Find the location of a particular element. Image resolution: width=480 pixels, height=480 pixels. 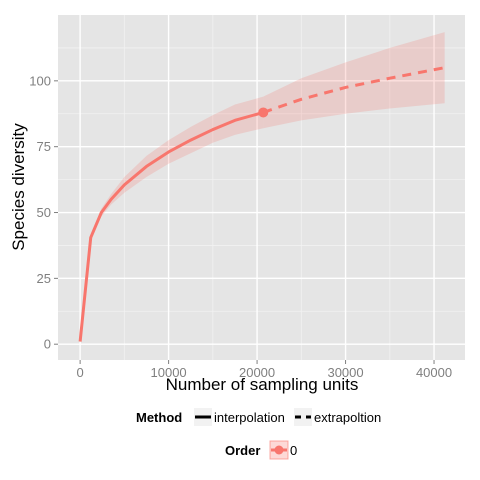

observed-point is located at coordinates (263, 112).